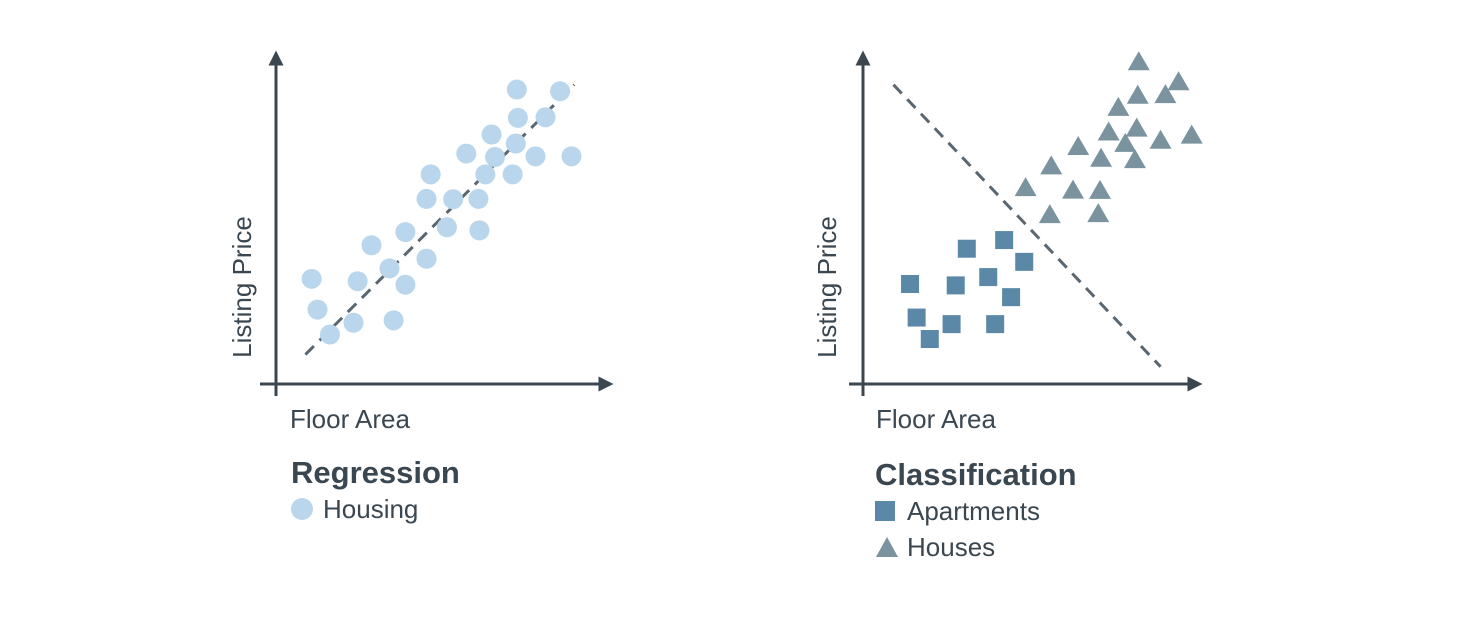 The image size is (1459, 619). I want to click on classification-dashed-line, so click(1027, 225).